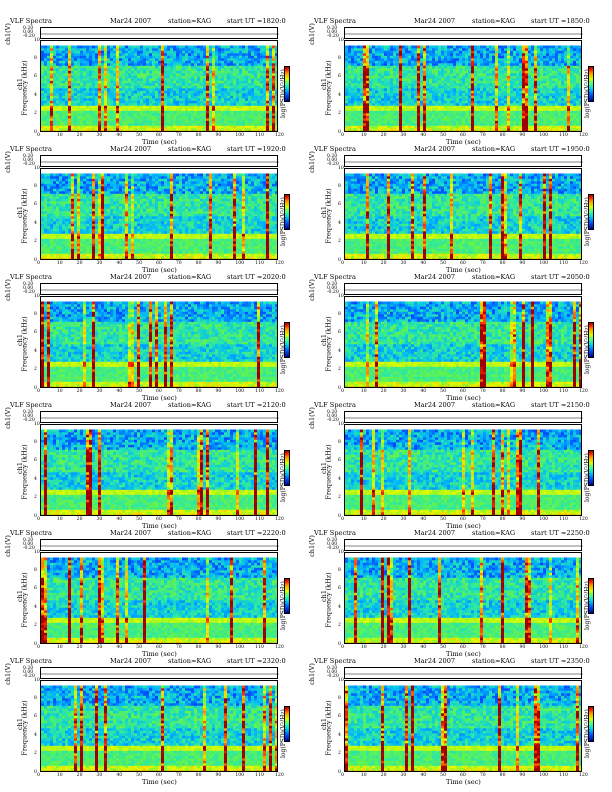 The image size is (612, 792). What do you see at coordinates (239, 135) in the screenshot?
I see `time-tick-label: 100` at bounding box center [239, 135].